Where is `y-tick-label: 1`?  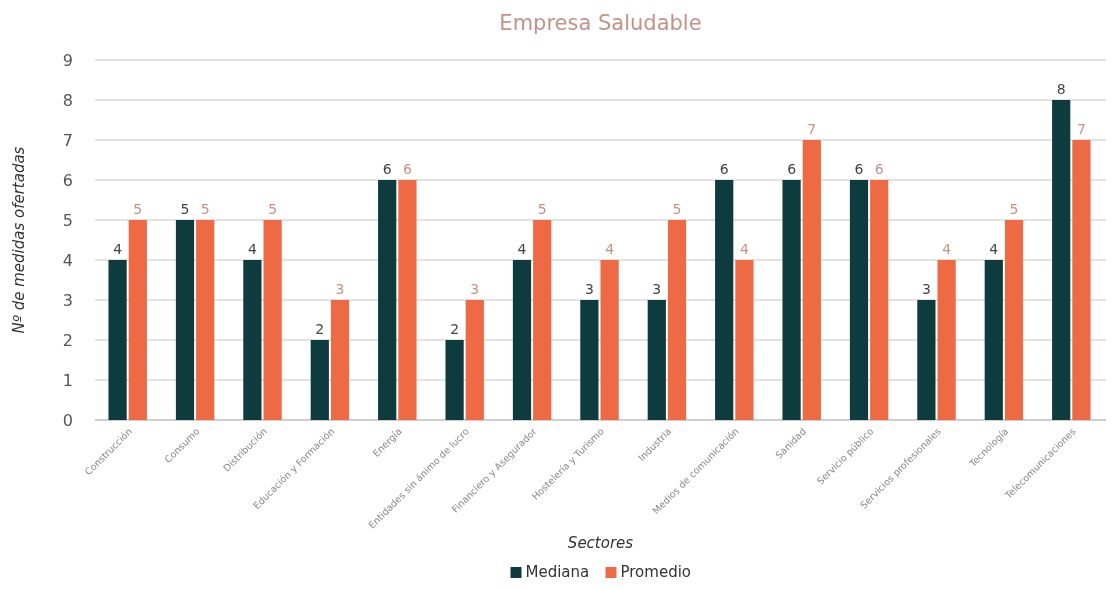
y-tick-label: 1 is located at coordinates (67, 380).